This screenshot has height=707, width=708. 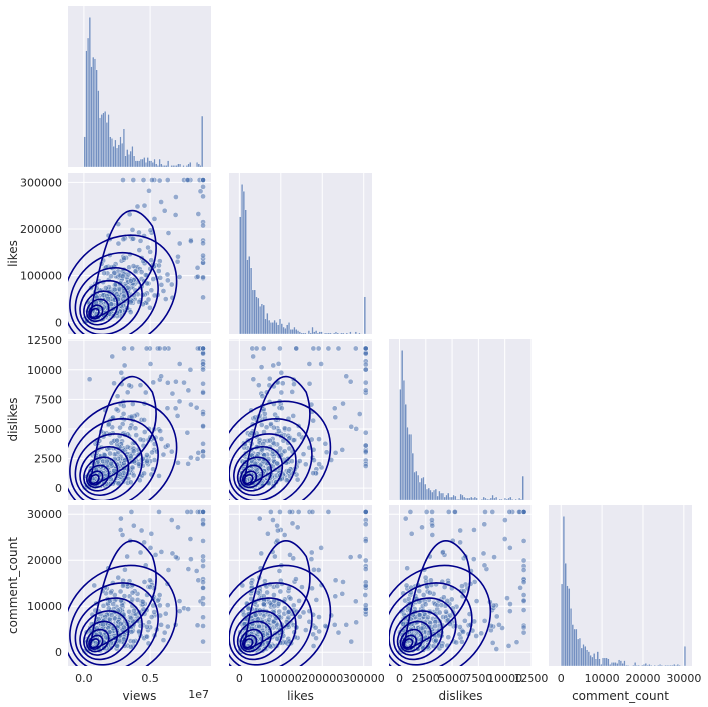 I want to click on y-tick-label: 100000, so click(x=41, y=276).